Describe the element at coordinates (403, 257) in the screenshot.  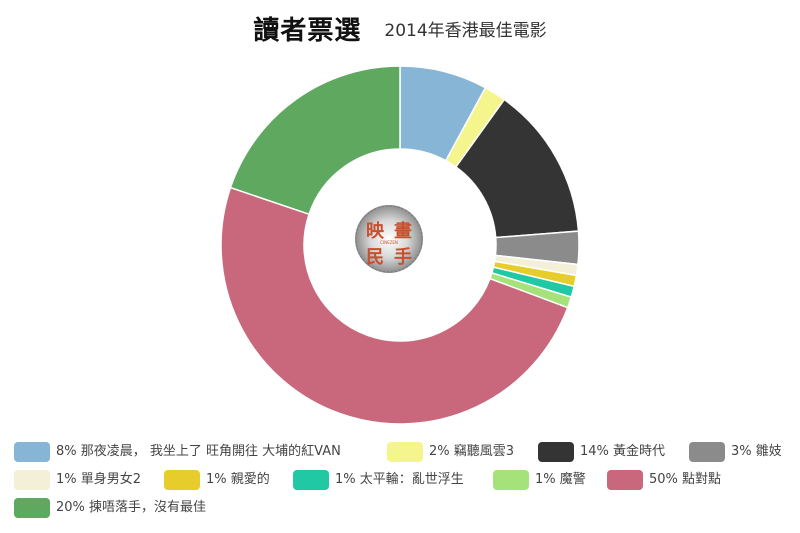
I see `logo-glyph-4: 手` at that location.